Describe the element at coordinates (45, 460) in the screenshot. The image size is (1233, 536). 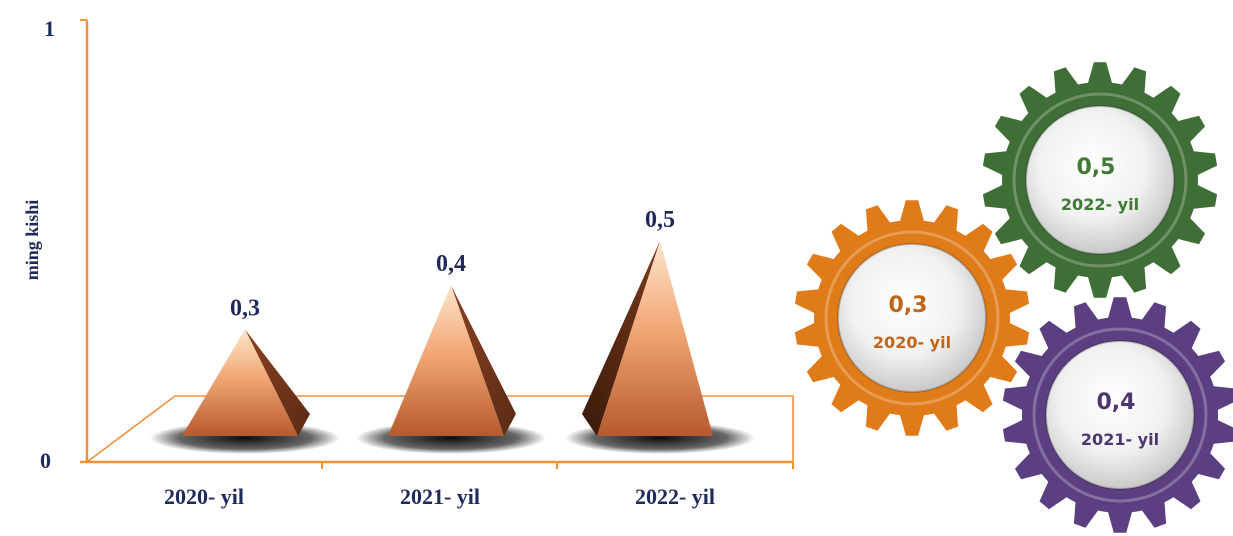
I see `y-tick-label-bottom: 0` at that location.